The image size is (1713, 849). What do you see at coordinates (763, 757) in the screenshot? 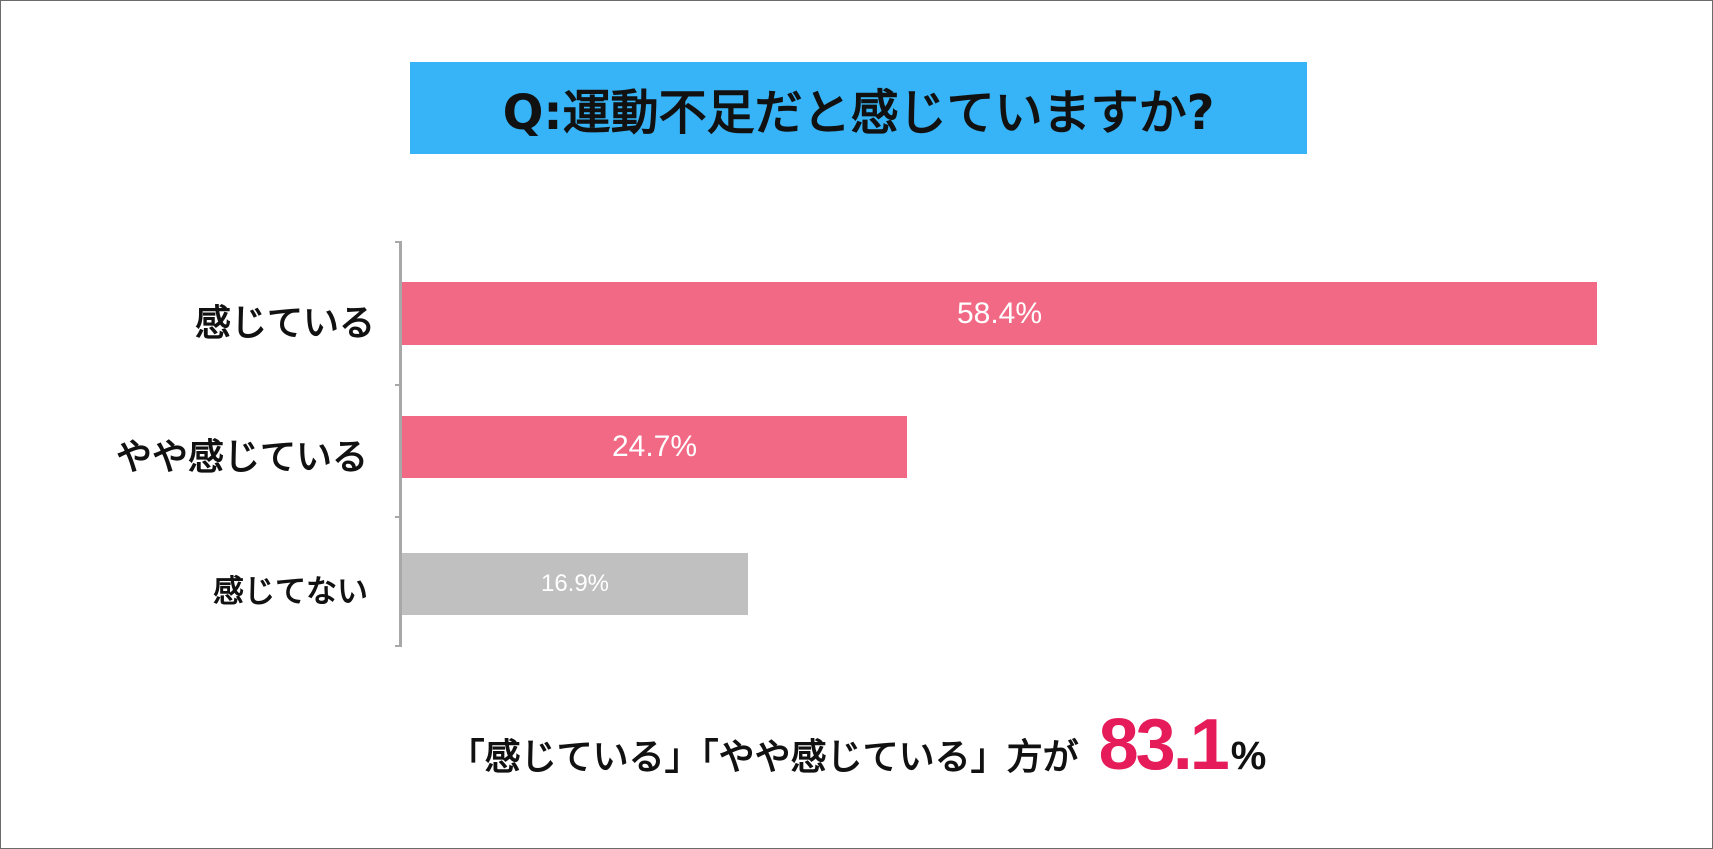
I see `summary-text: 「感じている」「やや感じている」方が` at bounding box center [763, 757].